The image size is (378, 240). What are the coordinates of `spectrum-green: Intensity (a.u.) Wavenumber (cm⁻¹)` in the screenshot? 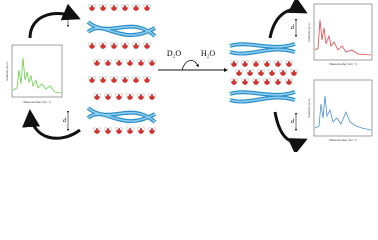 It's located at (34, 74).